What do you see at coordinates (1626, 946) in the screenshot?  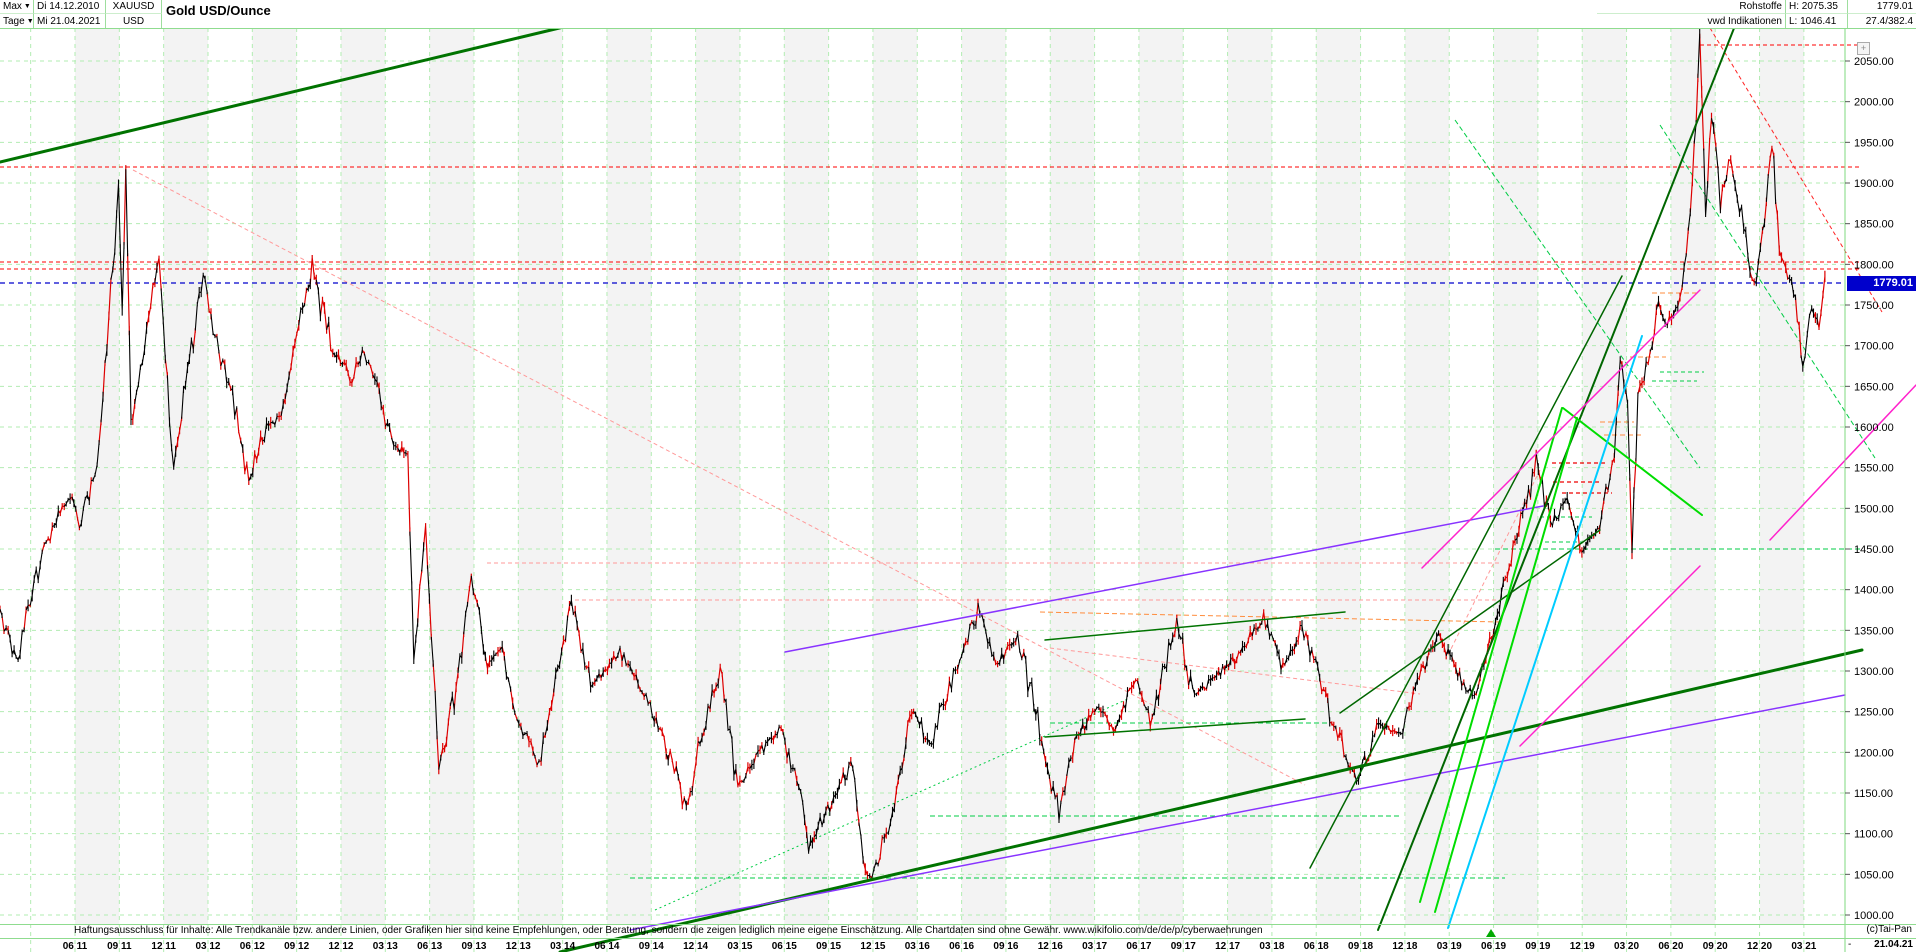 I see `x-axis-label: 03 20` at bounding box center [1626, 946].